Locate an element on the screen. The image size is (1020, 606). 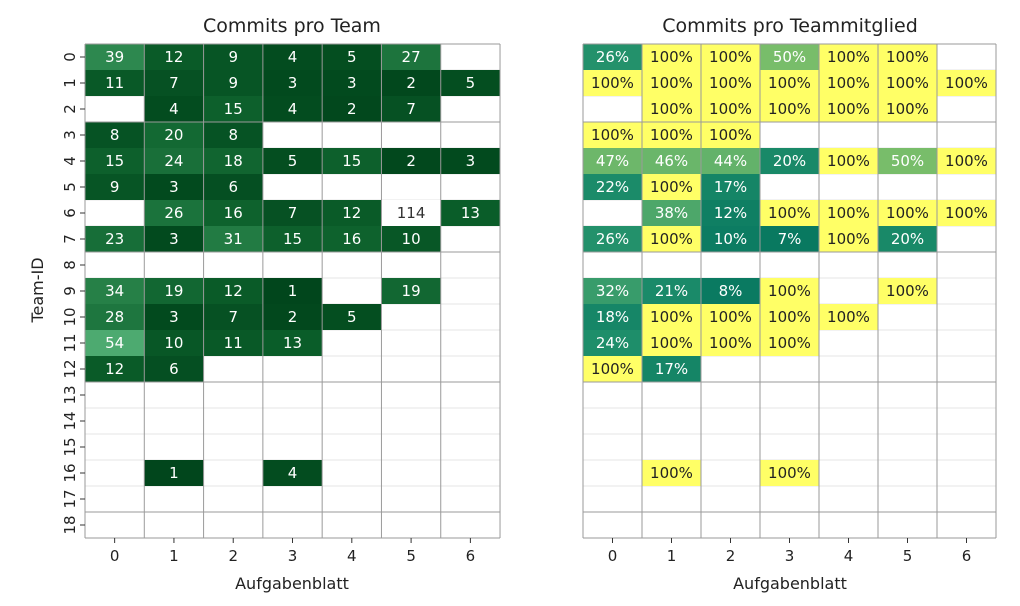
right-cell-label: 38% is located at coordinates (671, 213).